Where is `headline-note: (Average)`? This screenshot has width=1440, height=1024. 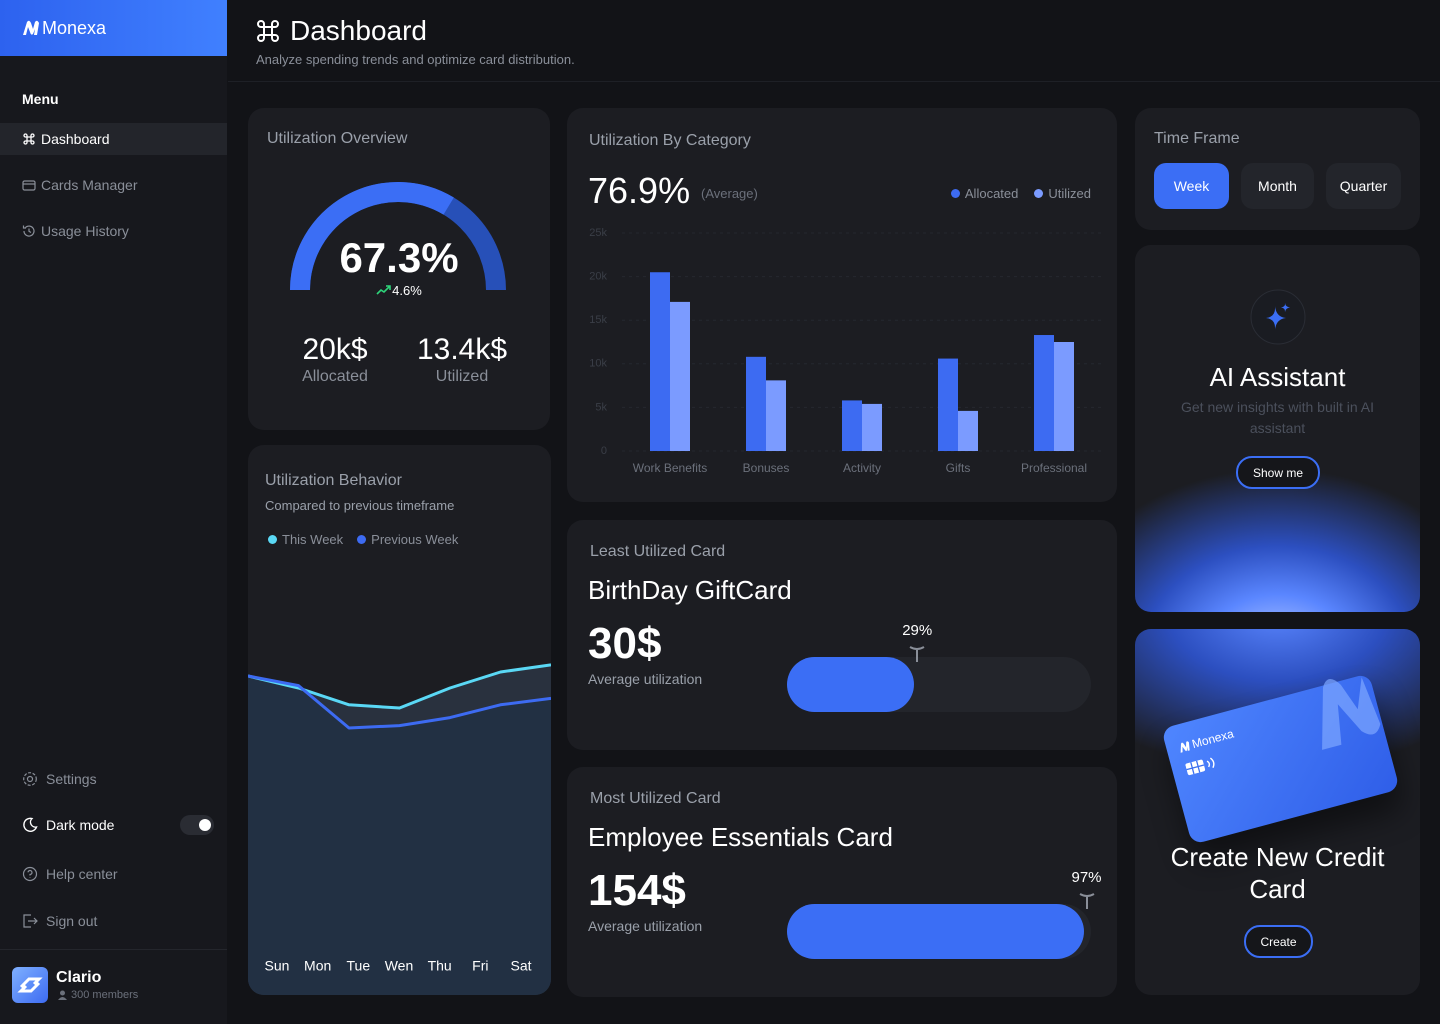
headline-note: (Average) is located at coordinates (729, 193).